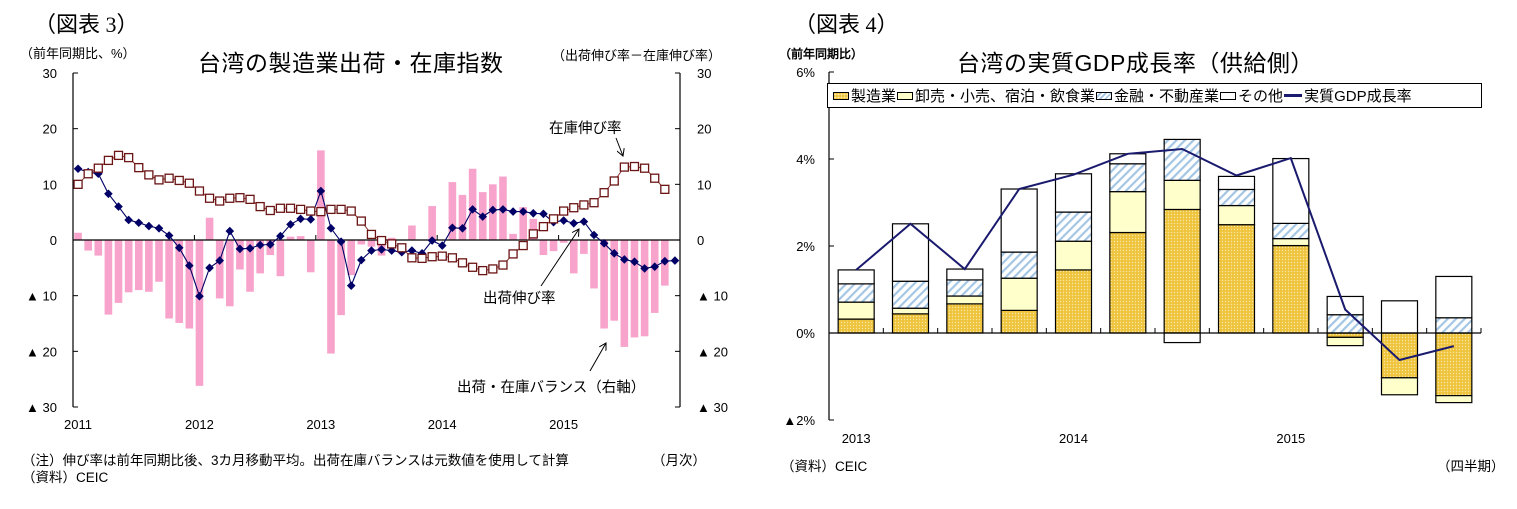 The height and width of the screenshot is (509, 1517). I want to click on legend-line-gdp, so click(1293, 95).